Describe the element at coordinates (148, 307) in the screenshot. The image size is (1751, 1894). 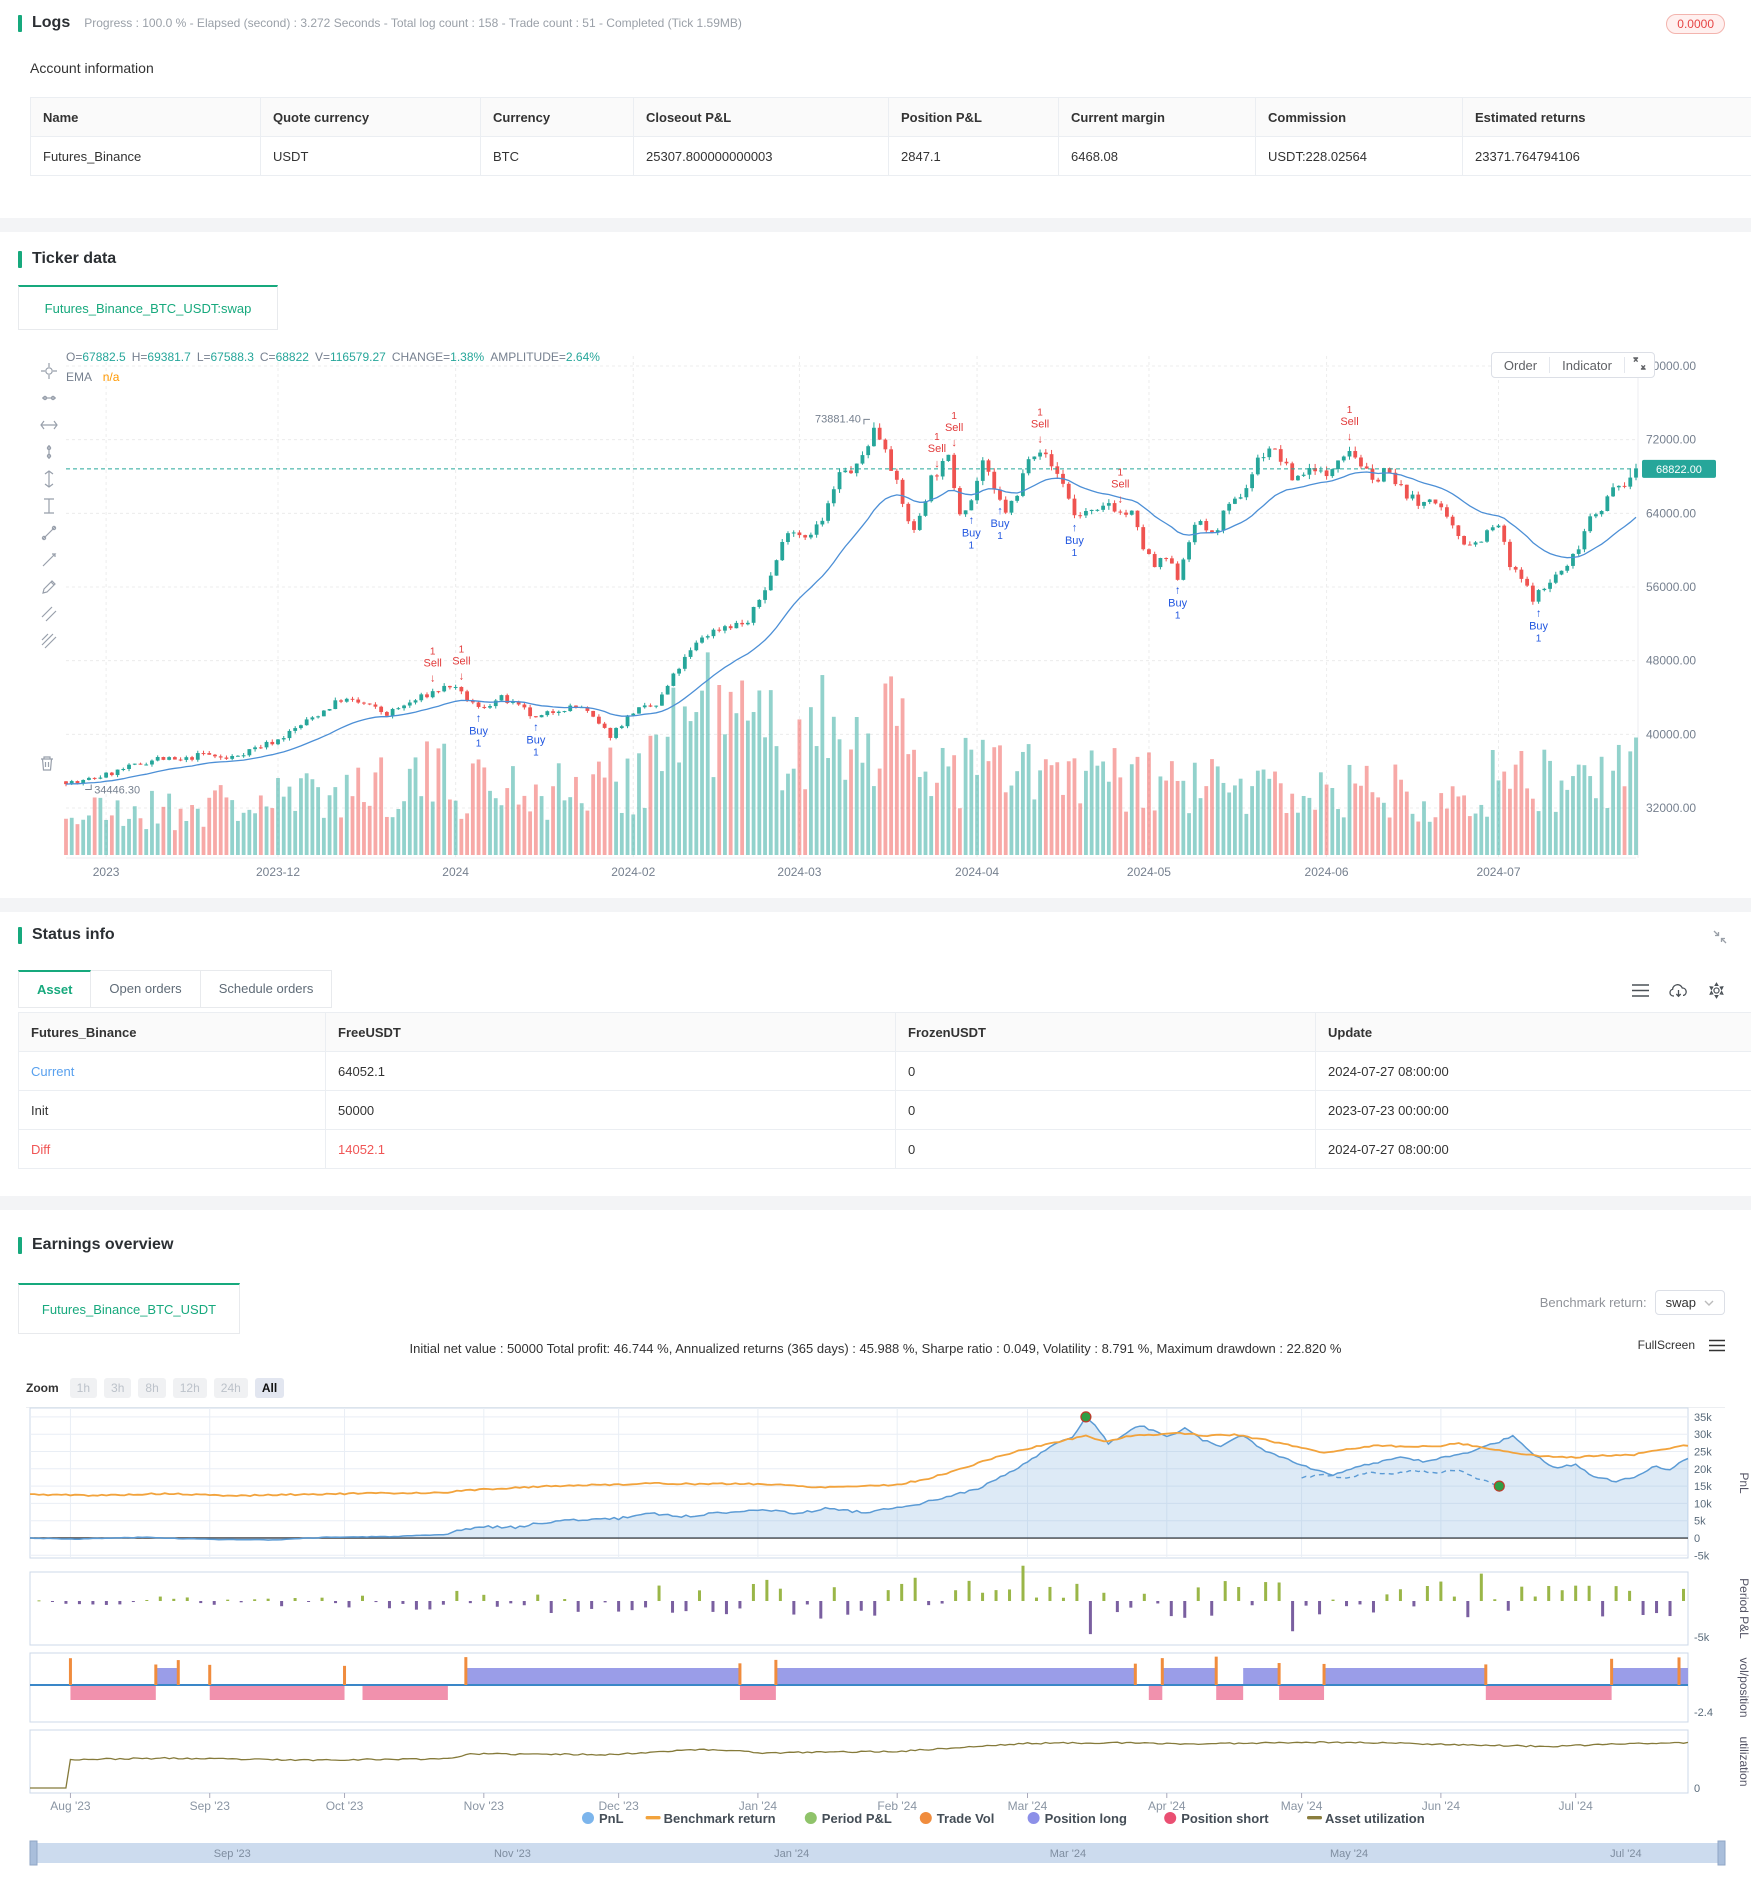
I see `ticker-symbol-tab: Futures_Binance_BTC_USDT:swap` at that location.